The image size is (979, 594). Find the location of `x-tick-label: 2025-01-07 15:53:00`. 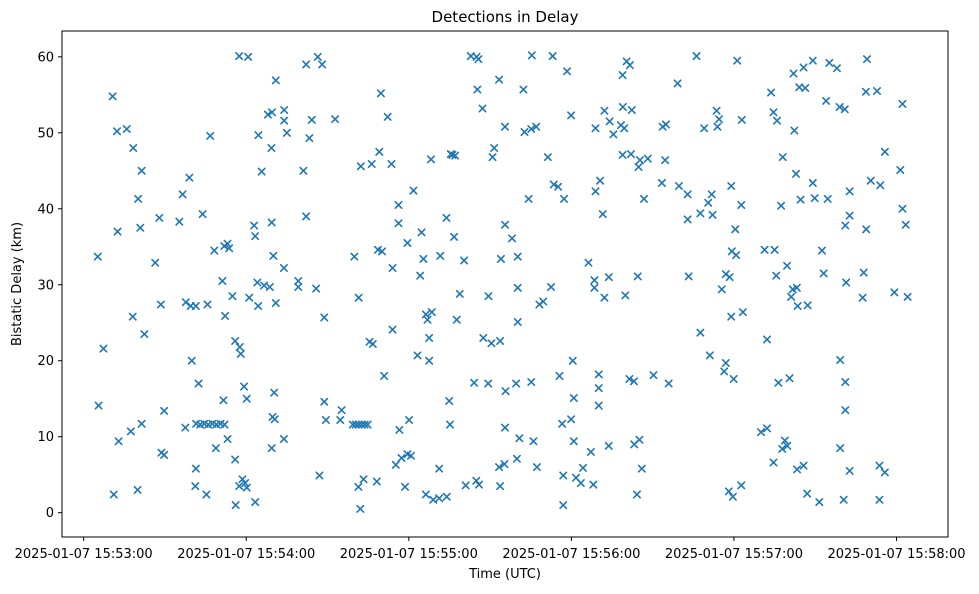

x-tick-label: 2025-01-07 15:53:00 is located at coordinates (84, 554).